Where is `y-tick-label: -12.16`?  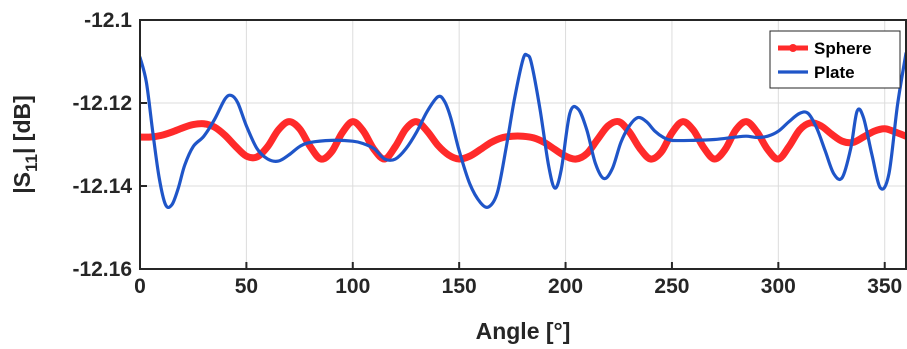 y-tick-label: -12.16 is located at coordinates (102, 269).